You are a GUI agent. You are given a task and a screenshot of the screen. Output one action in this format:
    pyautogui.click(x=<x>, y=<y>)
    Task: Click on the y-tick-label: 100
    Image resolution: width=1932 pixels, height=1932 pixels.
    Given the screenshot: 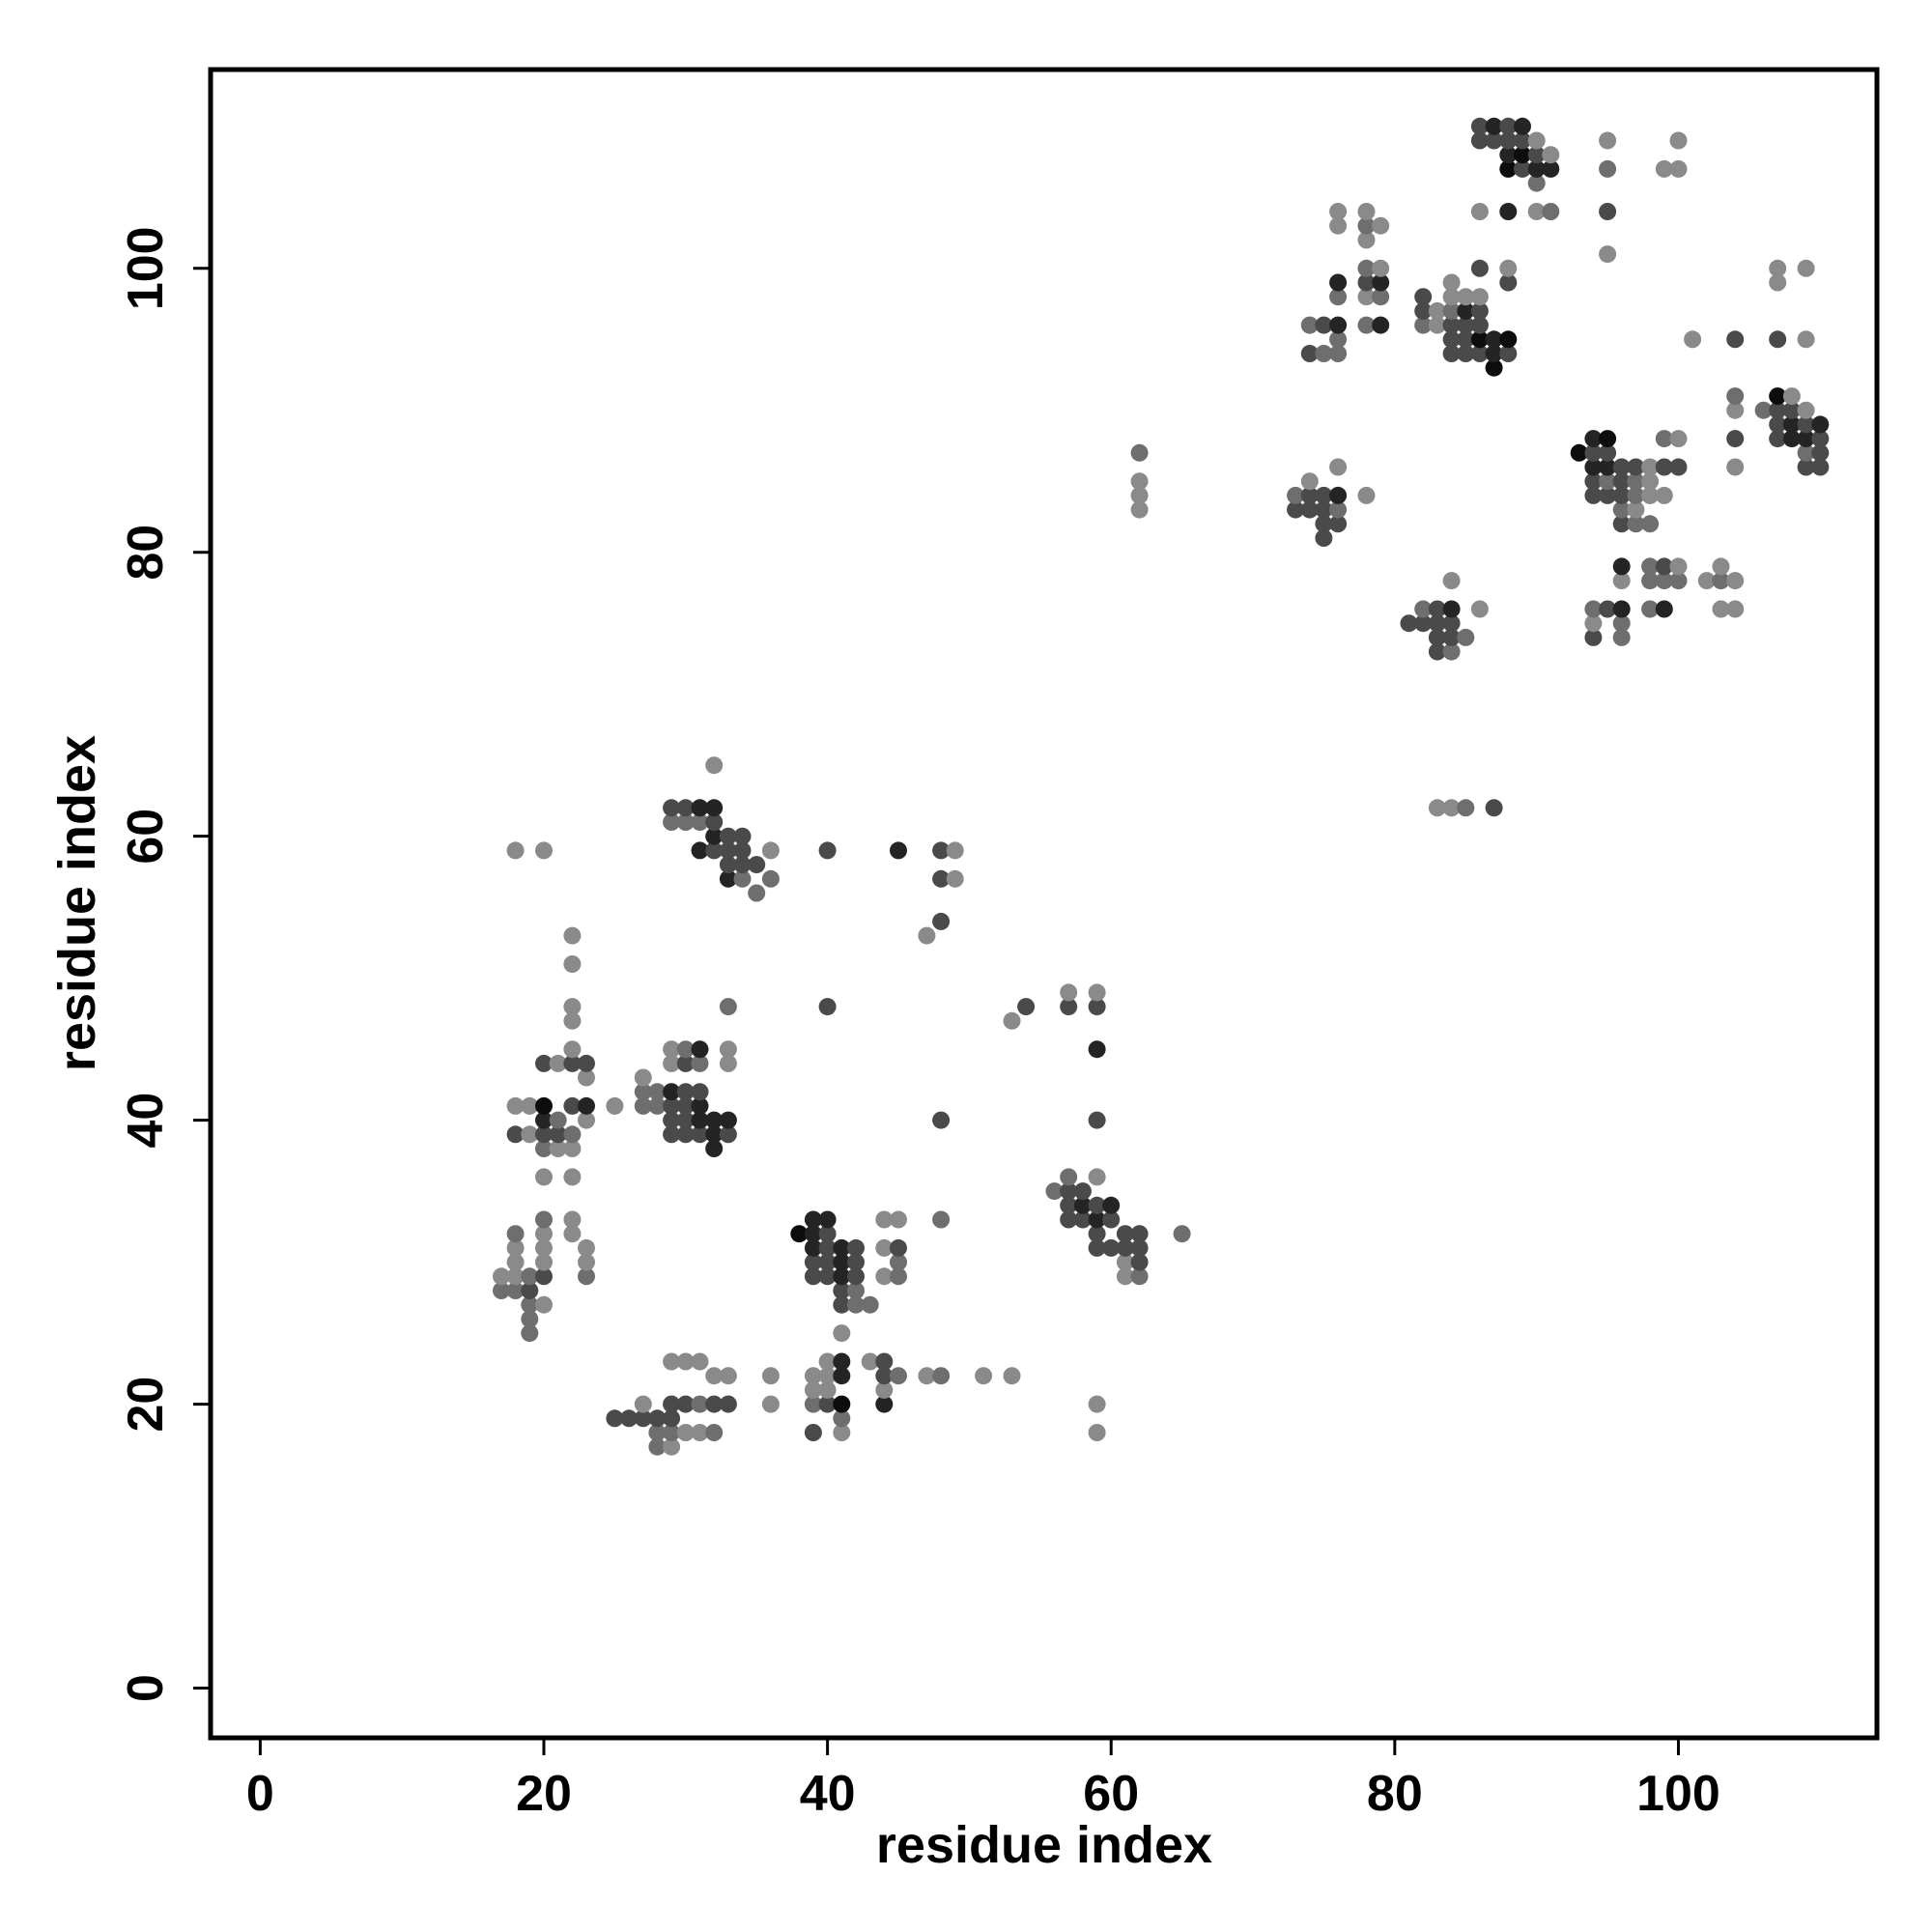 What is the action you would take?
    pyautogui.click(x=146, y=268)
    